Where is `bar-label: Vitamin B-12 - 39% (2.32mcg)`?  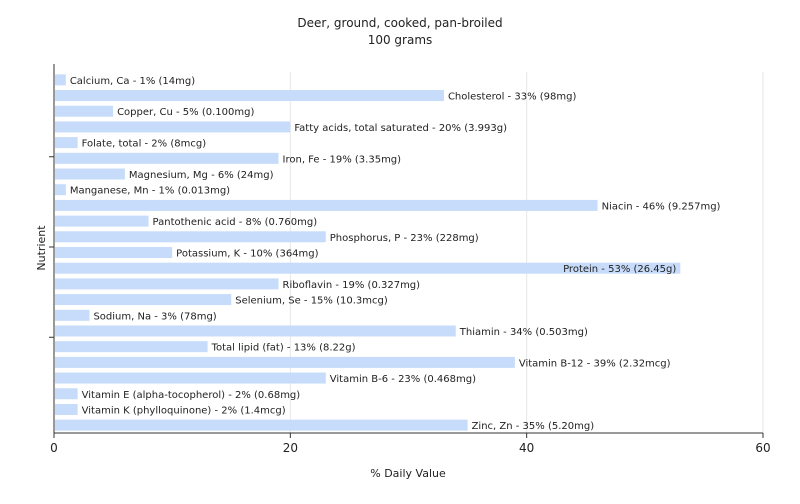
bar-label: Vitamin B-12 - 39% (2.32mcg) is located at coordinates (595, 363).